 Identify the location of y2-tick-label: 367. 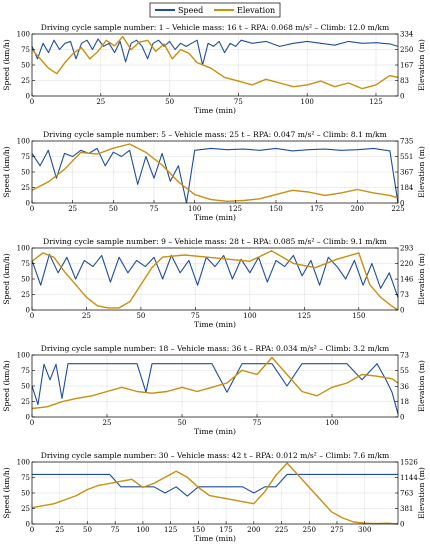
(406, 173).